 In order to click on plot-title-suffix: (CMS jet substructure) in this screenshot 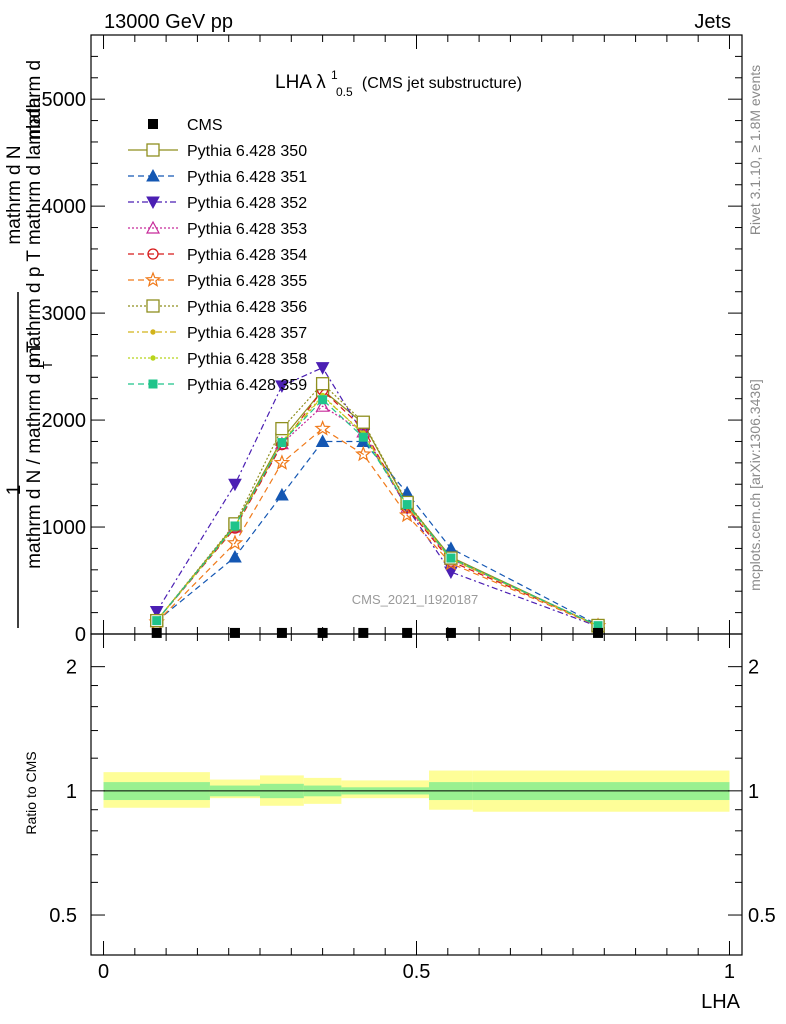, I will do `click(442, 83)`.